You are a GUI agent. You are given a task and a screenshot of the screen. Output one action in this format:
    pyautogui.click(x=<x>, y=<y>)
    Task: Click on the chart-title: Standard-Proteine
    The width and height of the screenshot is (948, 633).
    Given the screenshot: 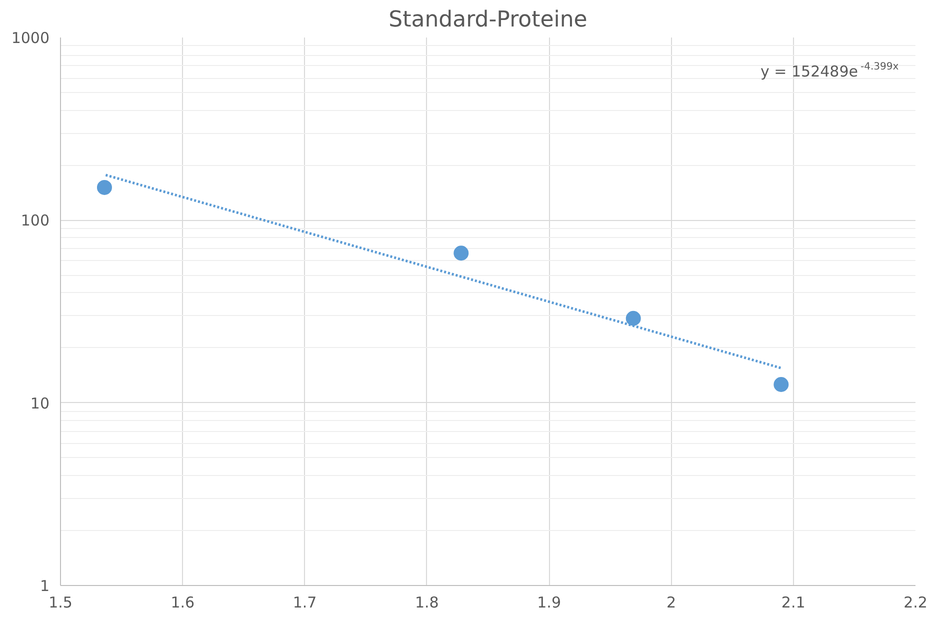 What is the action you would take?
    pyautogui.click(x=488, y=20)
    